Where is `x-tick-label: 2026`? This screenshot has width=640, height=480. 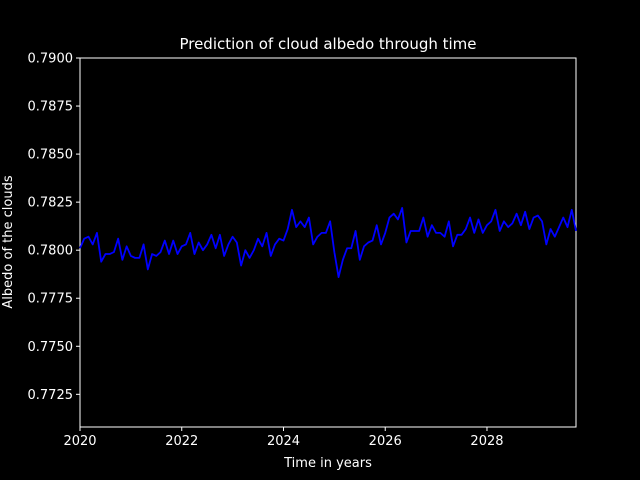 x-tick-label: 2026 is located at coordinates (385, 441).